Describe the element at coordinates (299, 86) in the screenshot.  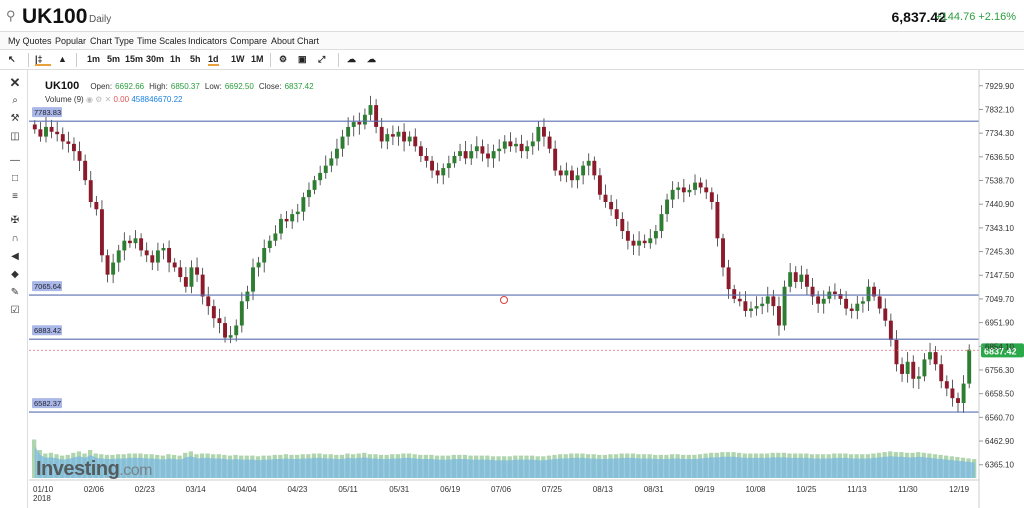
I see `close-value: 6837.42` at that location.